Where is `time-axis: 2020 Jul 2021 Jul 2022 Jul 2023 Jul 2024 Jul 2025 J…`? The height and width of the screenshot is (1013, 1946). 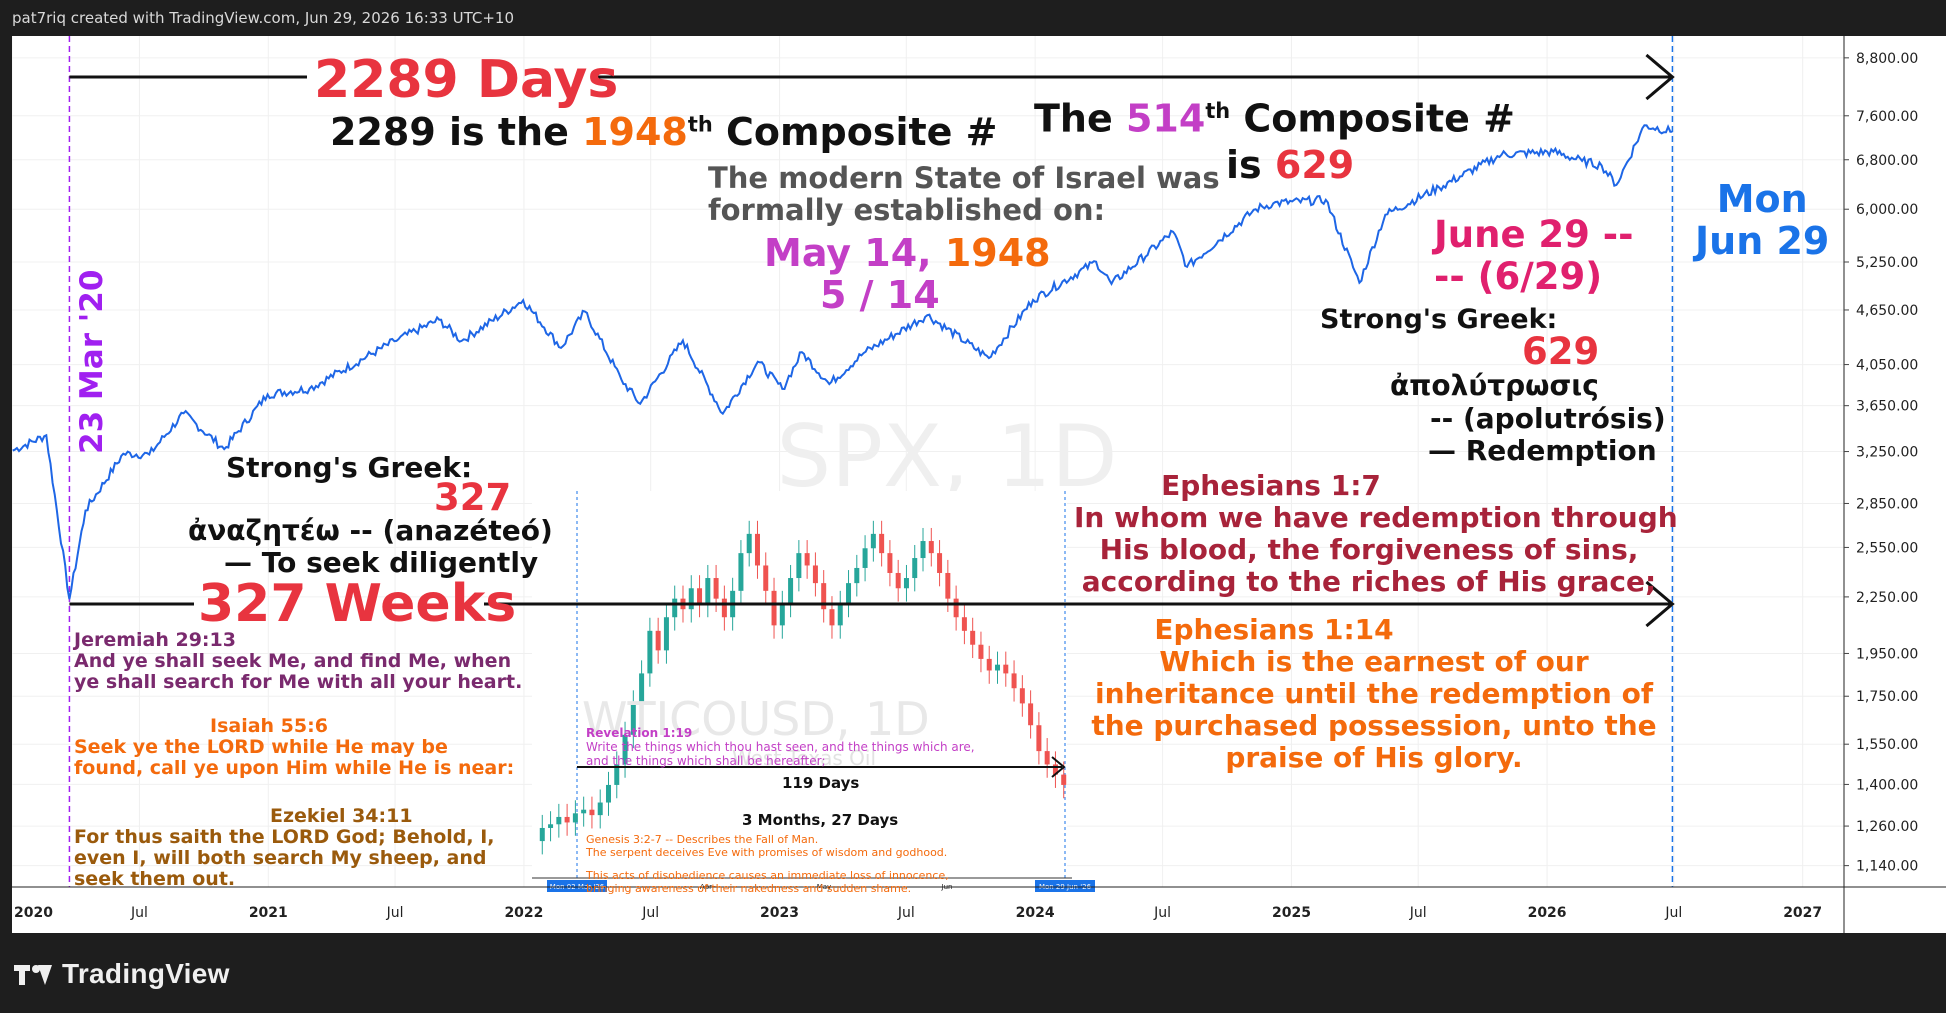 time-axis: 2020 Jul 2021 Jul 2022 Jul 2023 Jul 2024 Jul 2025 J… is located at coordinates (979, 903).